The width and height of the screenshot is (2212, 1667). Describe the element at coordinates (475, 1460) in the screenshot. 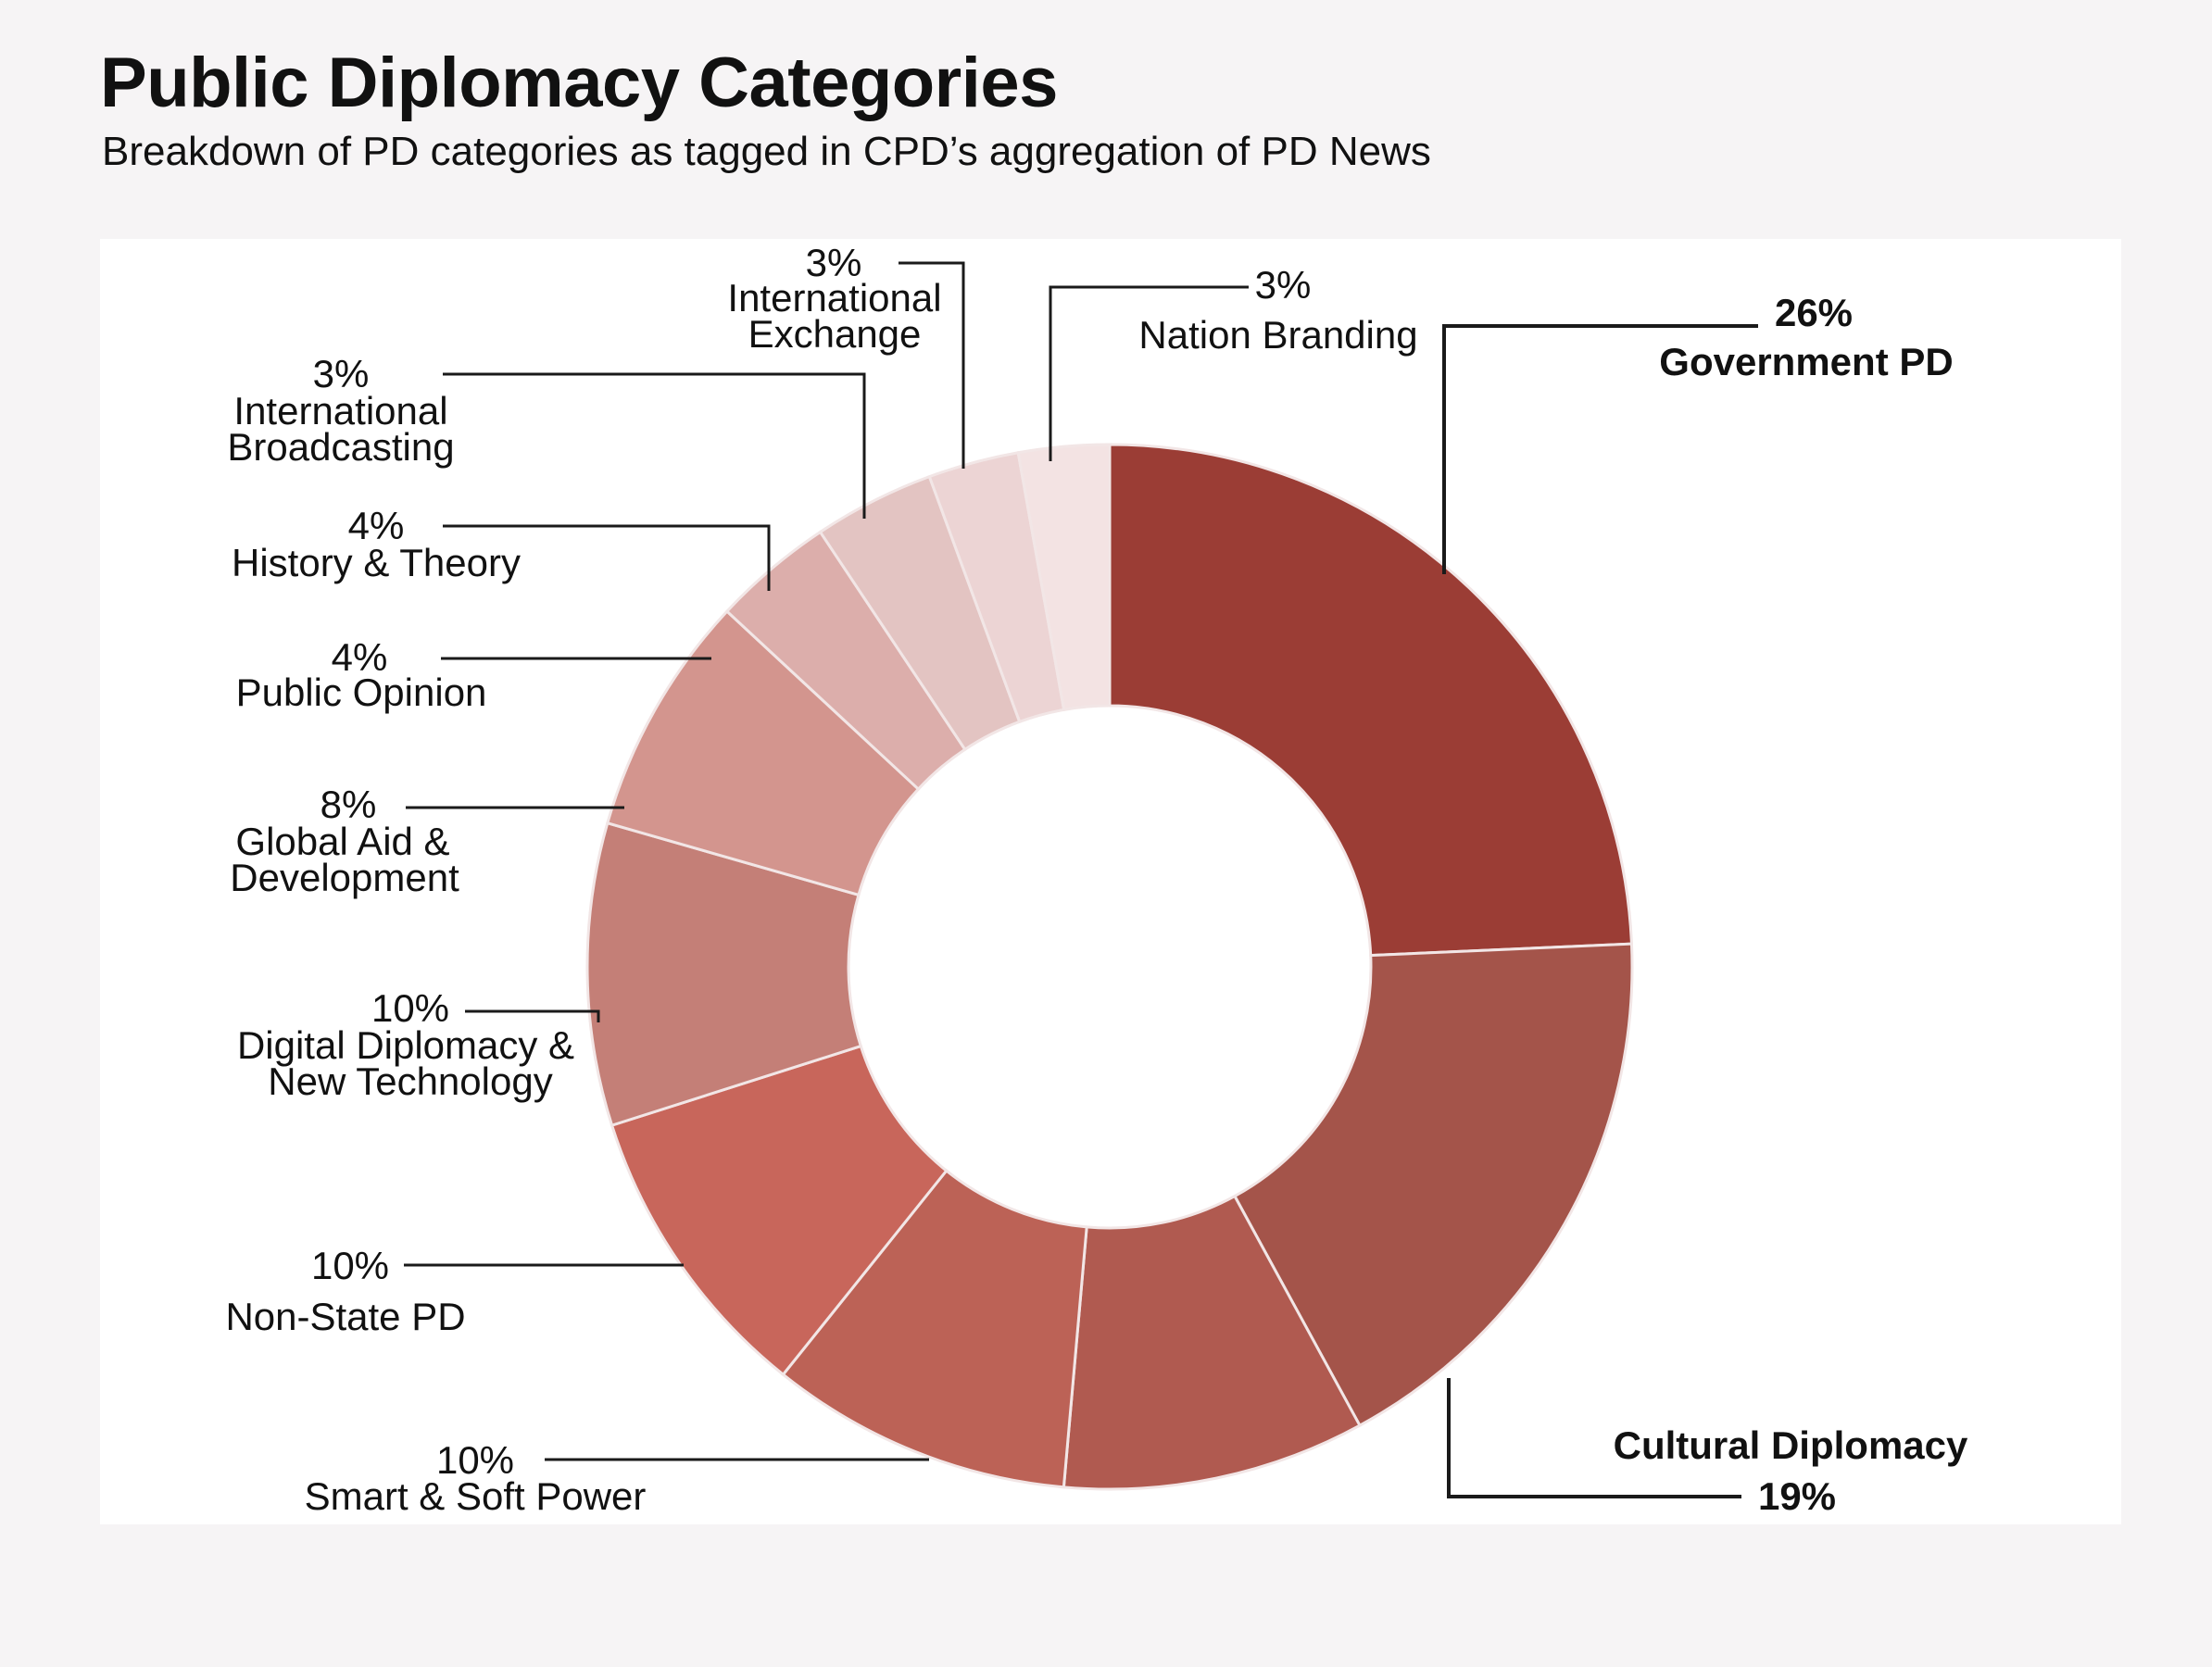

I see `label-pct-smart-soft-power: 10%` at that location.